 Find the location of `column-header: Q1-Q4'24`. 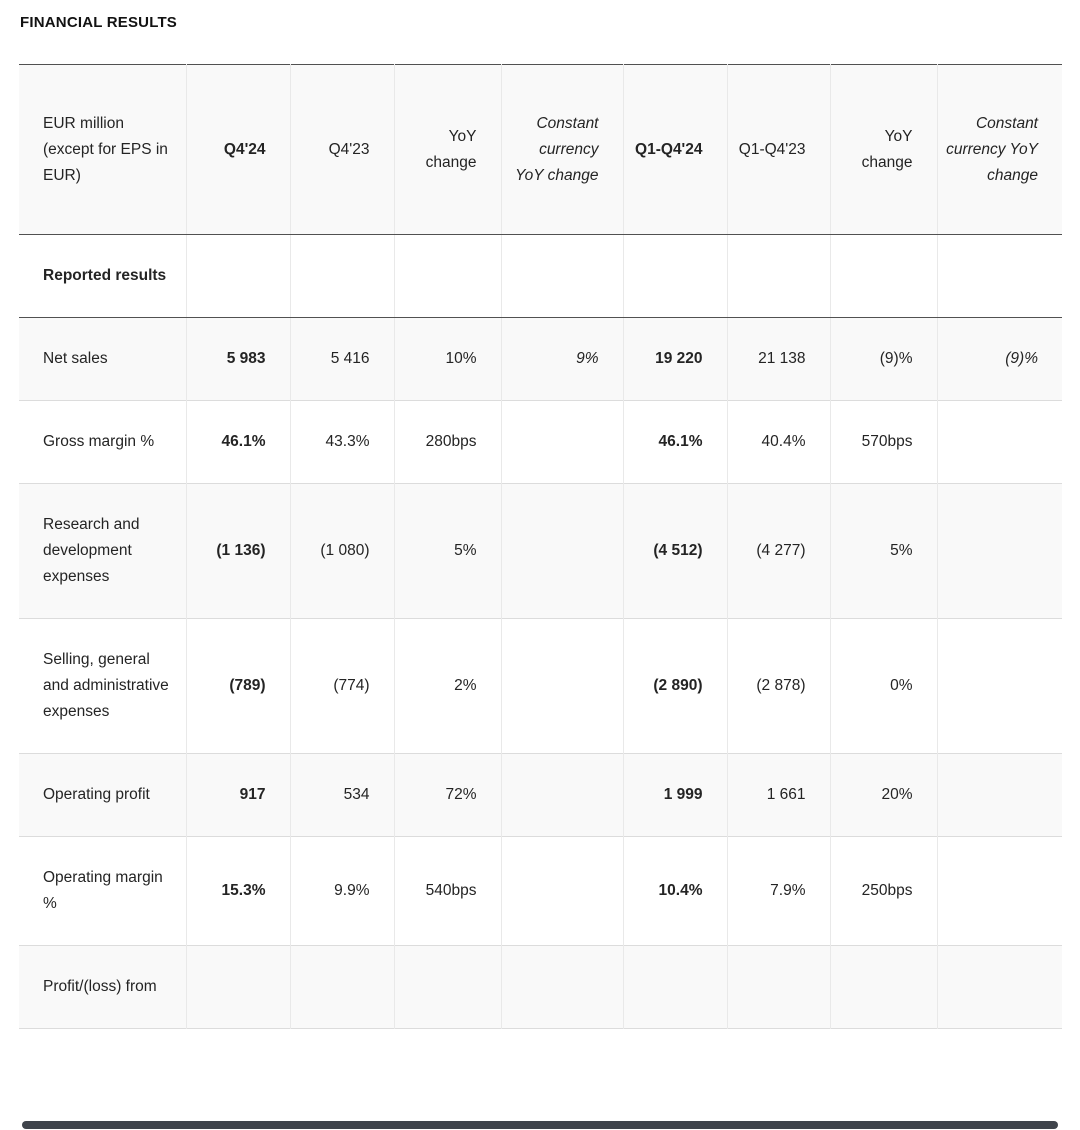

column-header: Q1-Q4'24 is located at coordinates (674, 149).